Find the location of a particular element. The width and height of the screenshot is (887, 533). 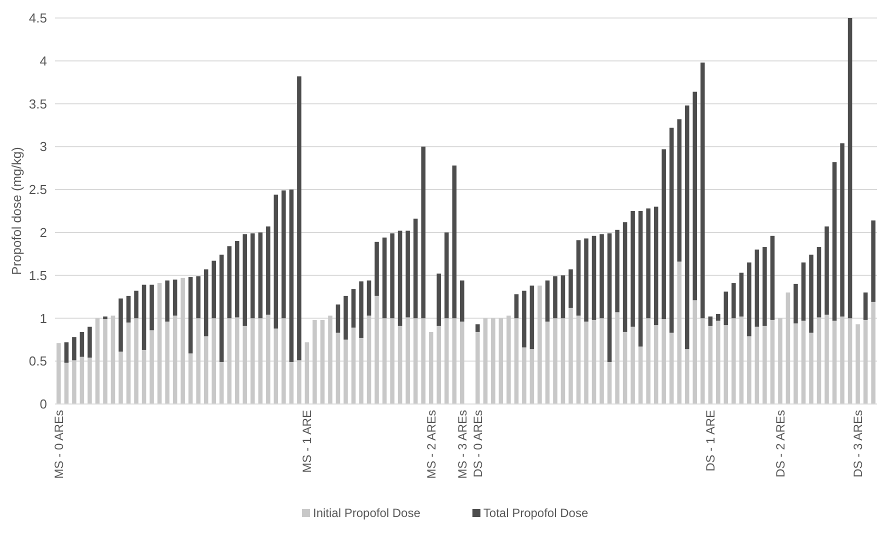

x-tick-label: MS - 2 AREs is located at coordinates (431, 444).